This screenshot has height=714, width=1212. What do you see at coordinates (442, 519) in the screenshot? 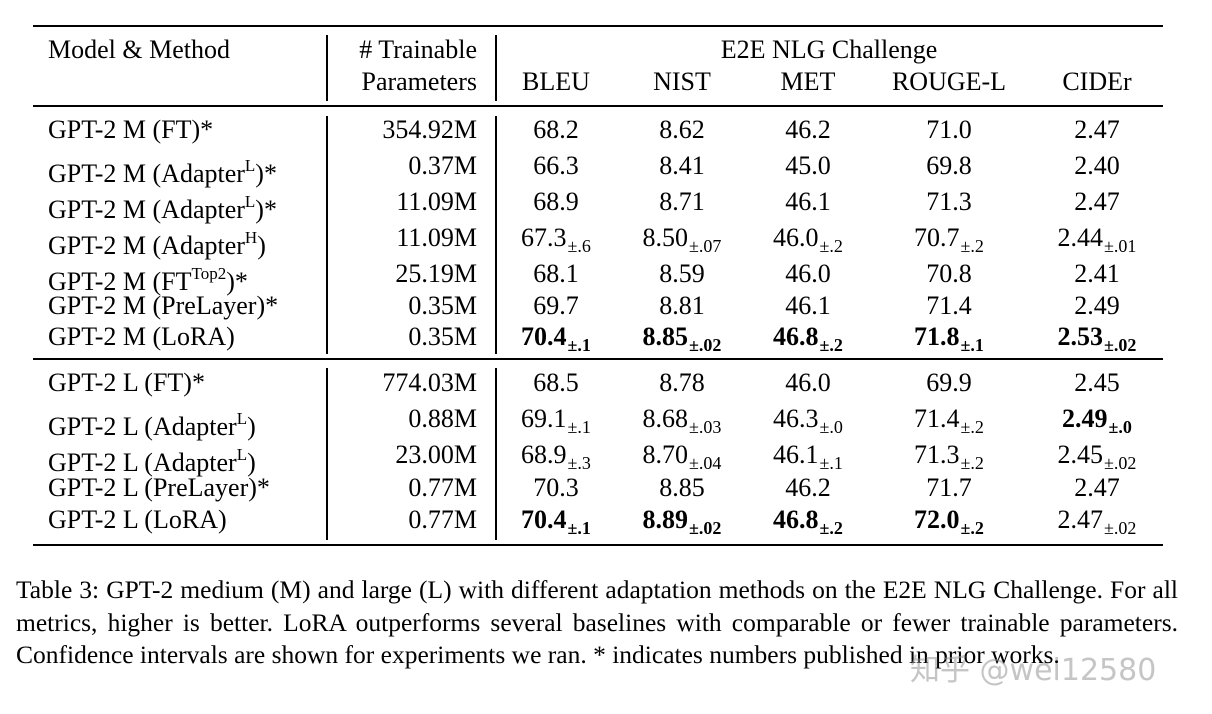
I see `row-params: 0.77M` at bounding box center [442, 519].